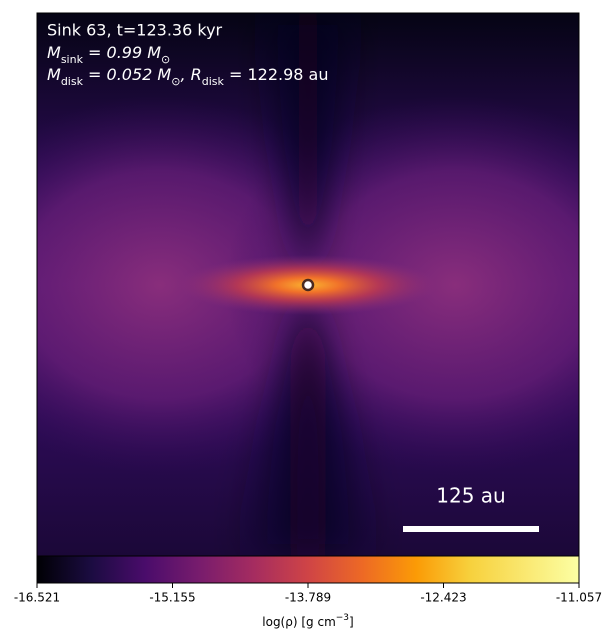 This screenshot has width=615, height=644. Describe the element at coordinates (308, 569) in the screenshot. I see `colorbar` at that location.